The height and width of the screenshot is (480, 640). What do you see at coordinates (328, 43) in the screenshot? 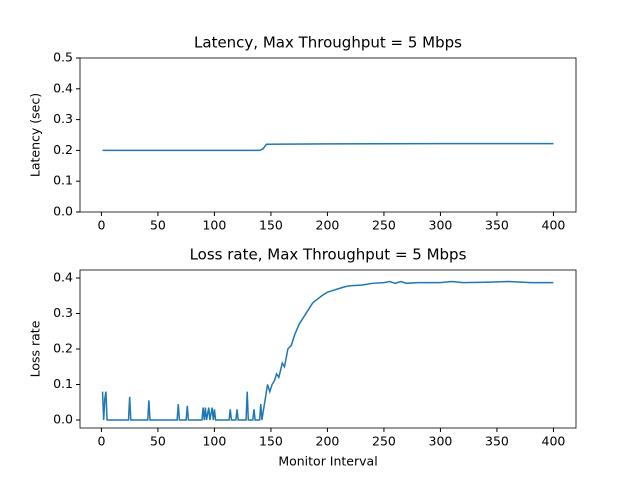
I see `chart-title: Latency, Max Throughput = 5 Mbps` at bounding box center [328, 43].